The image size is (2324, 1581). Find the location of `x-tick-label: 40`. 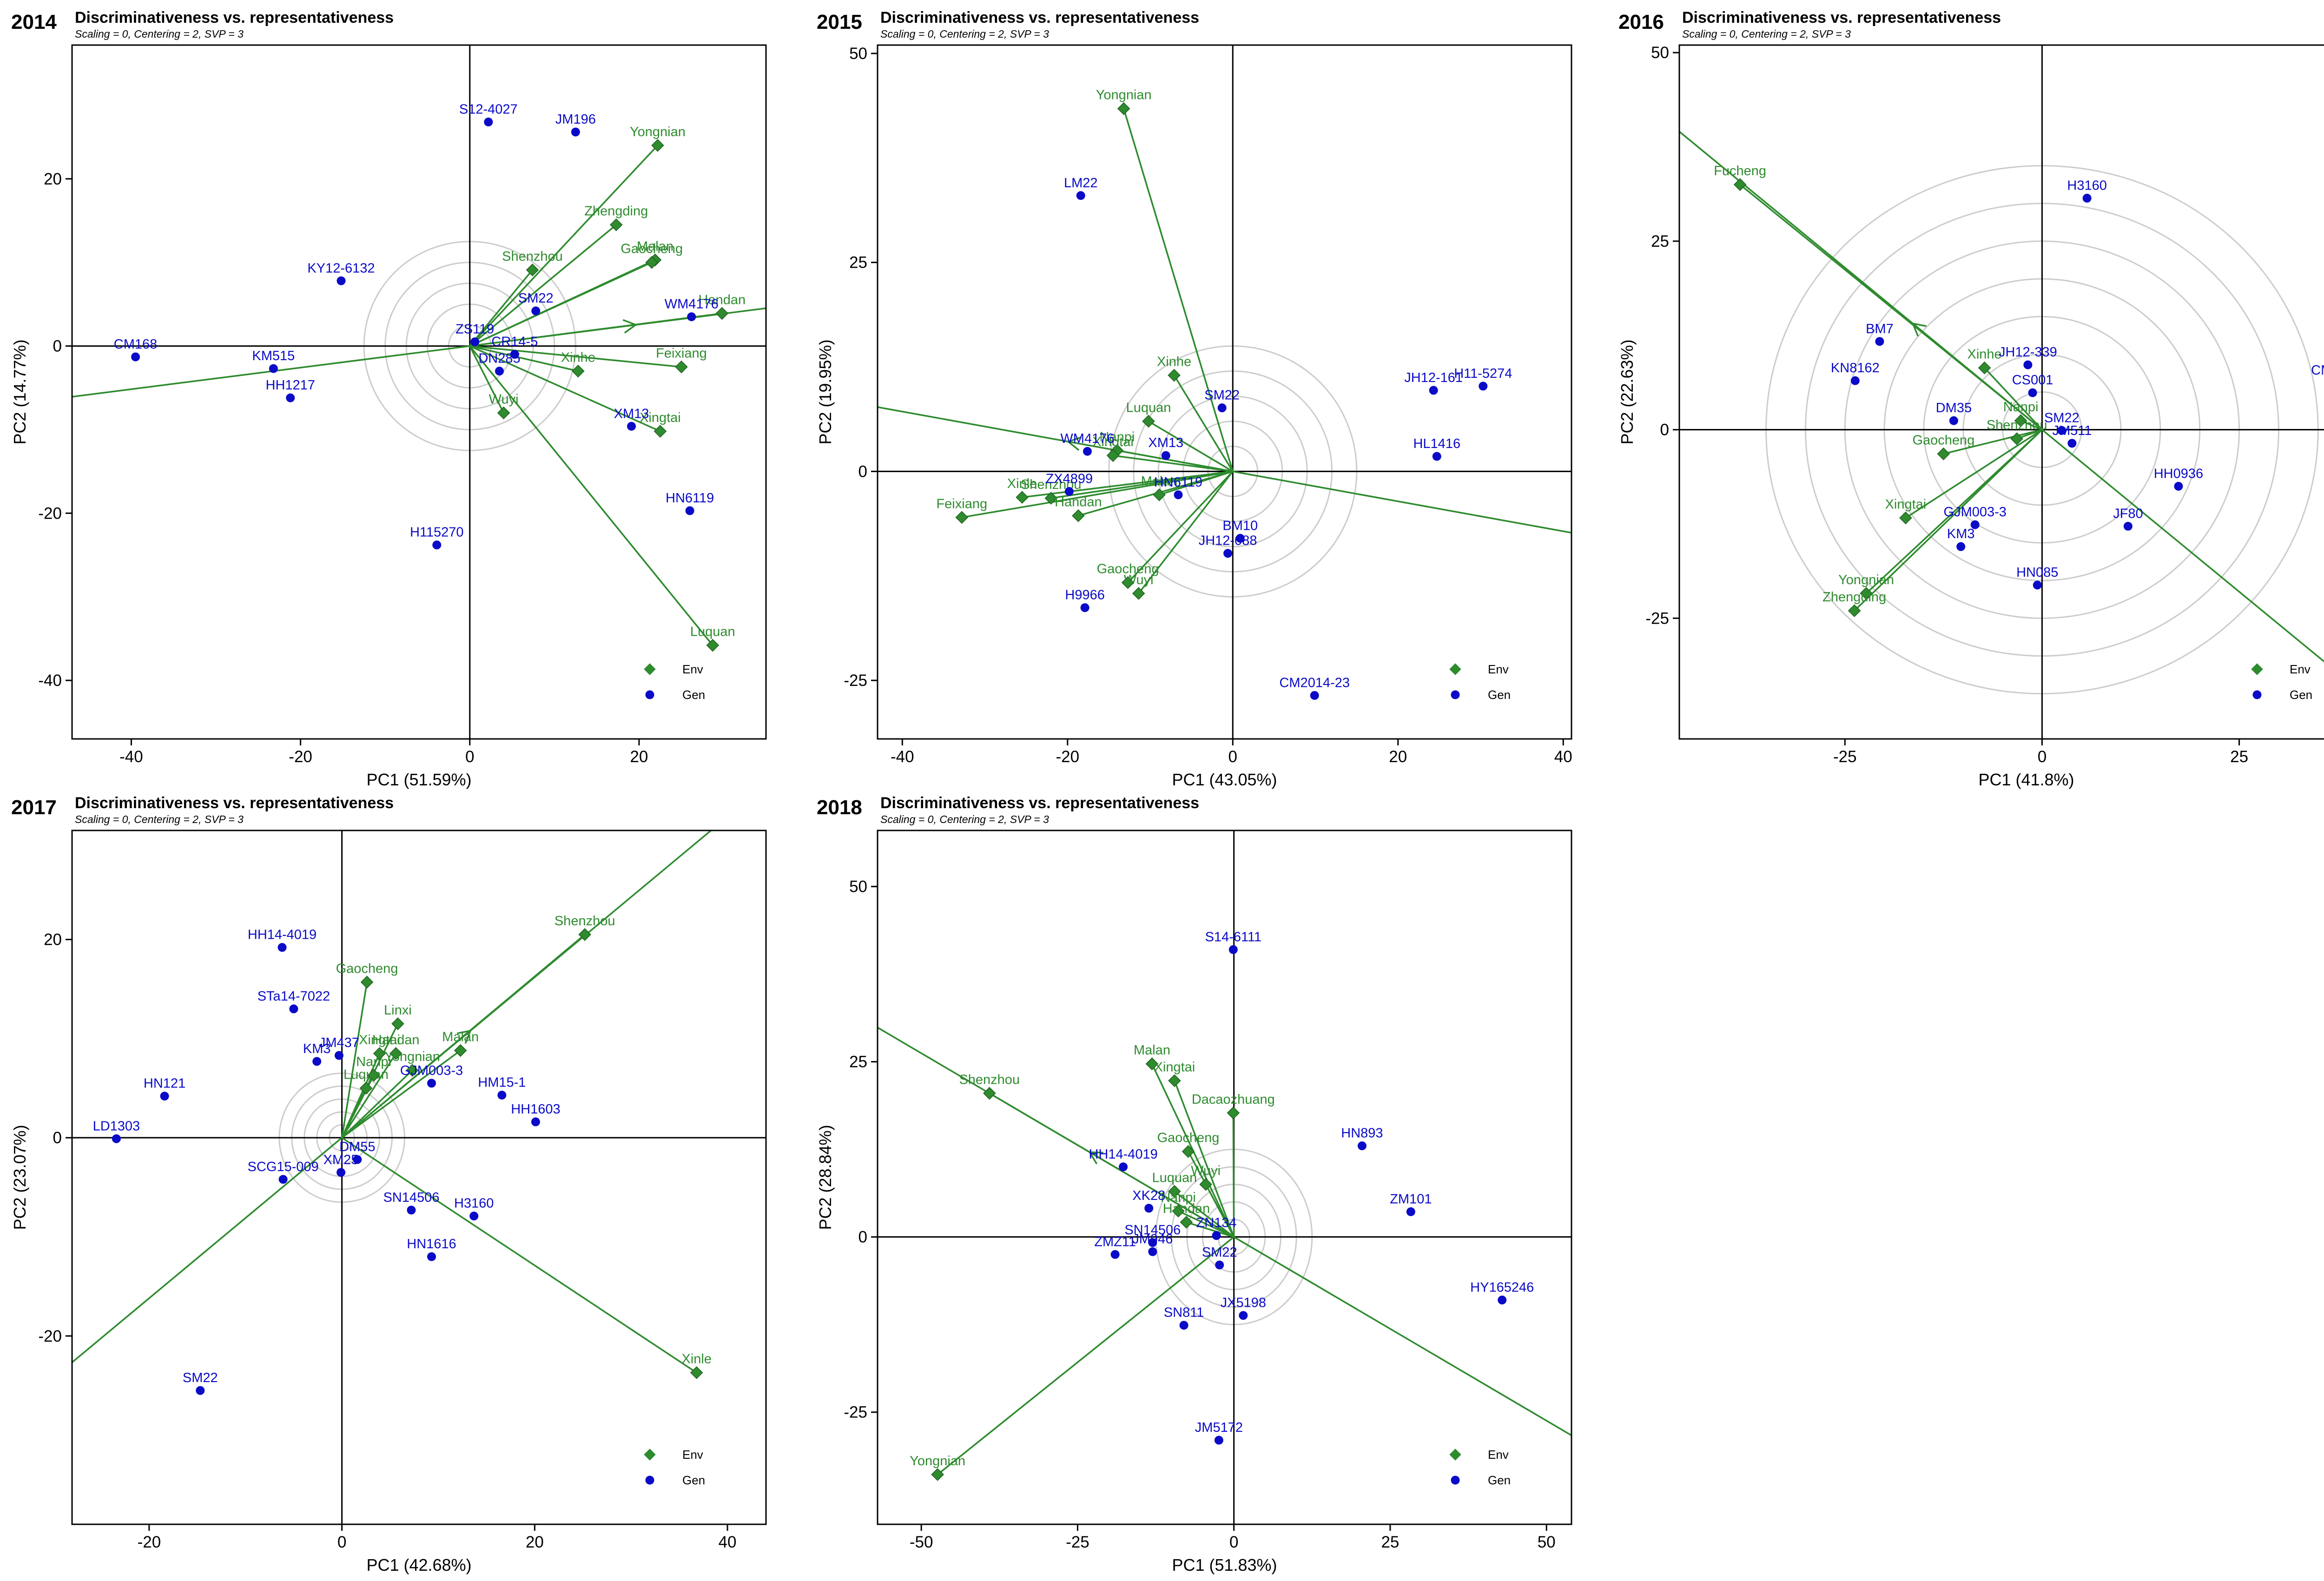

x-tick-label: 40 is located at coordinates (1563, 757).